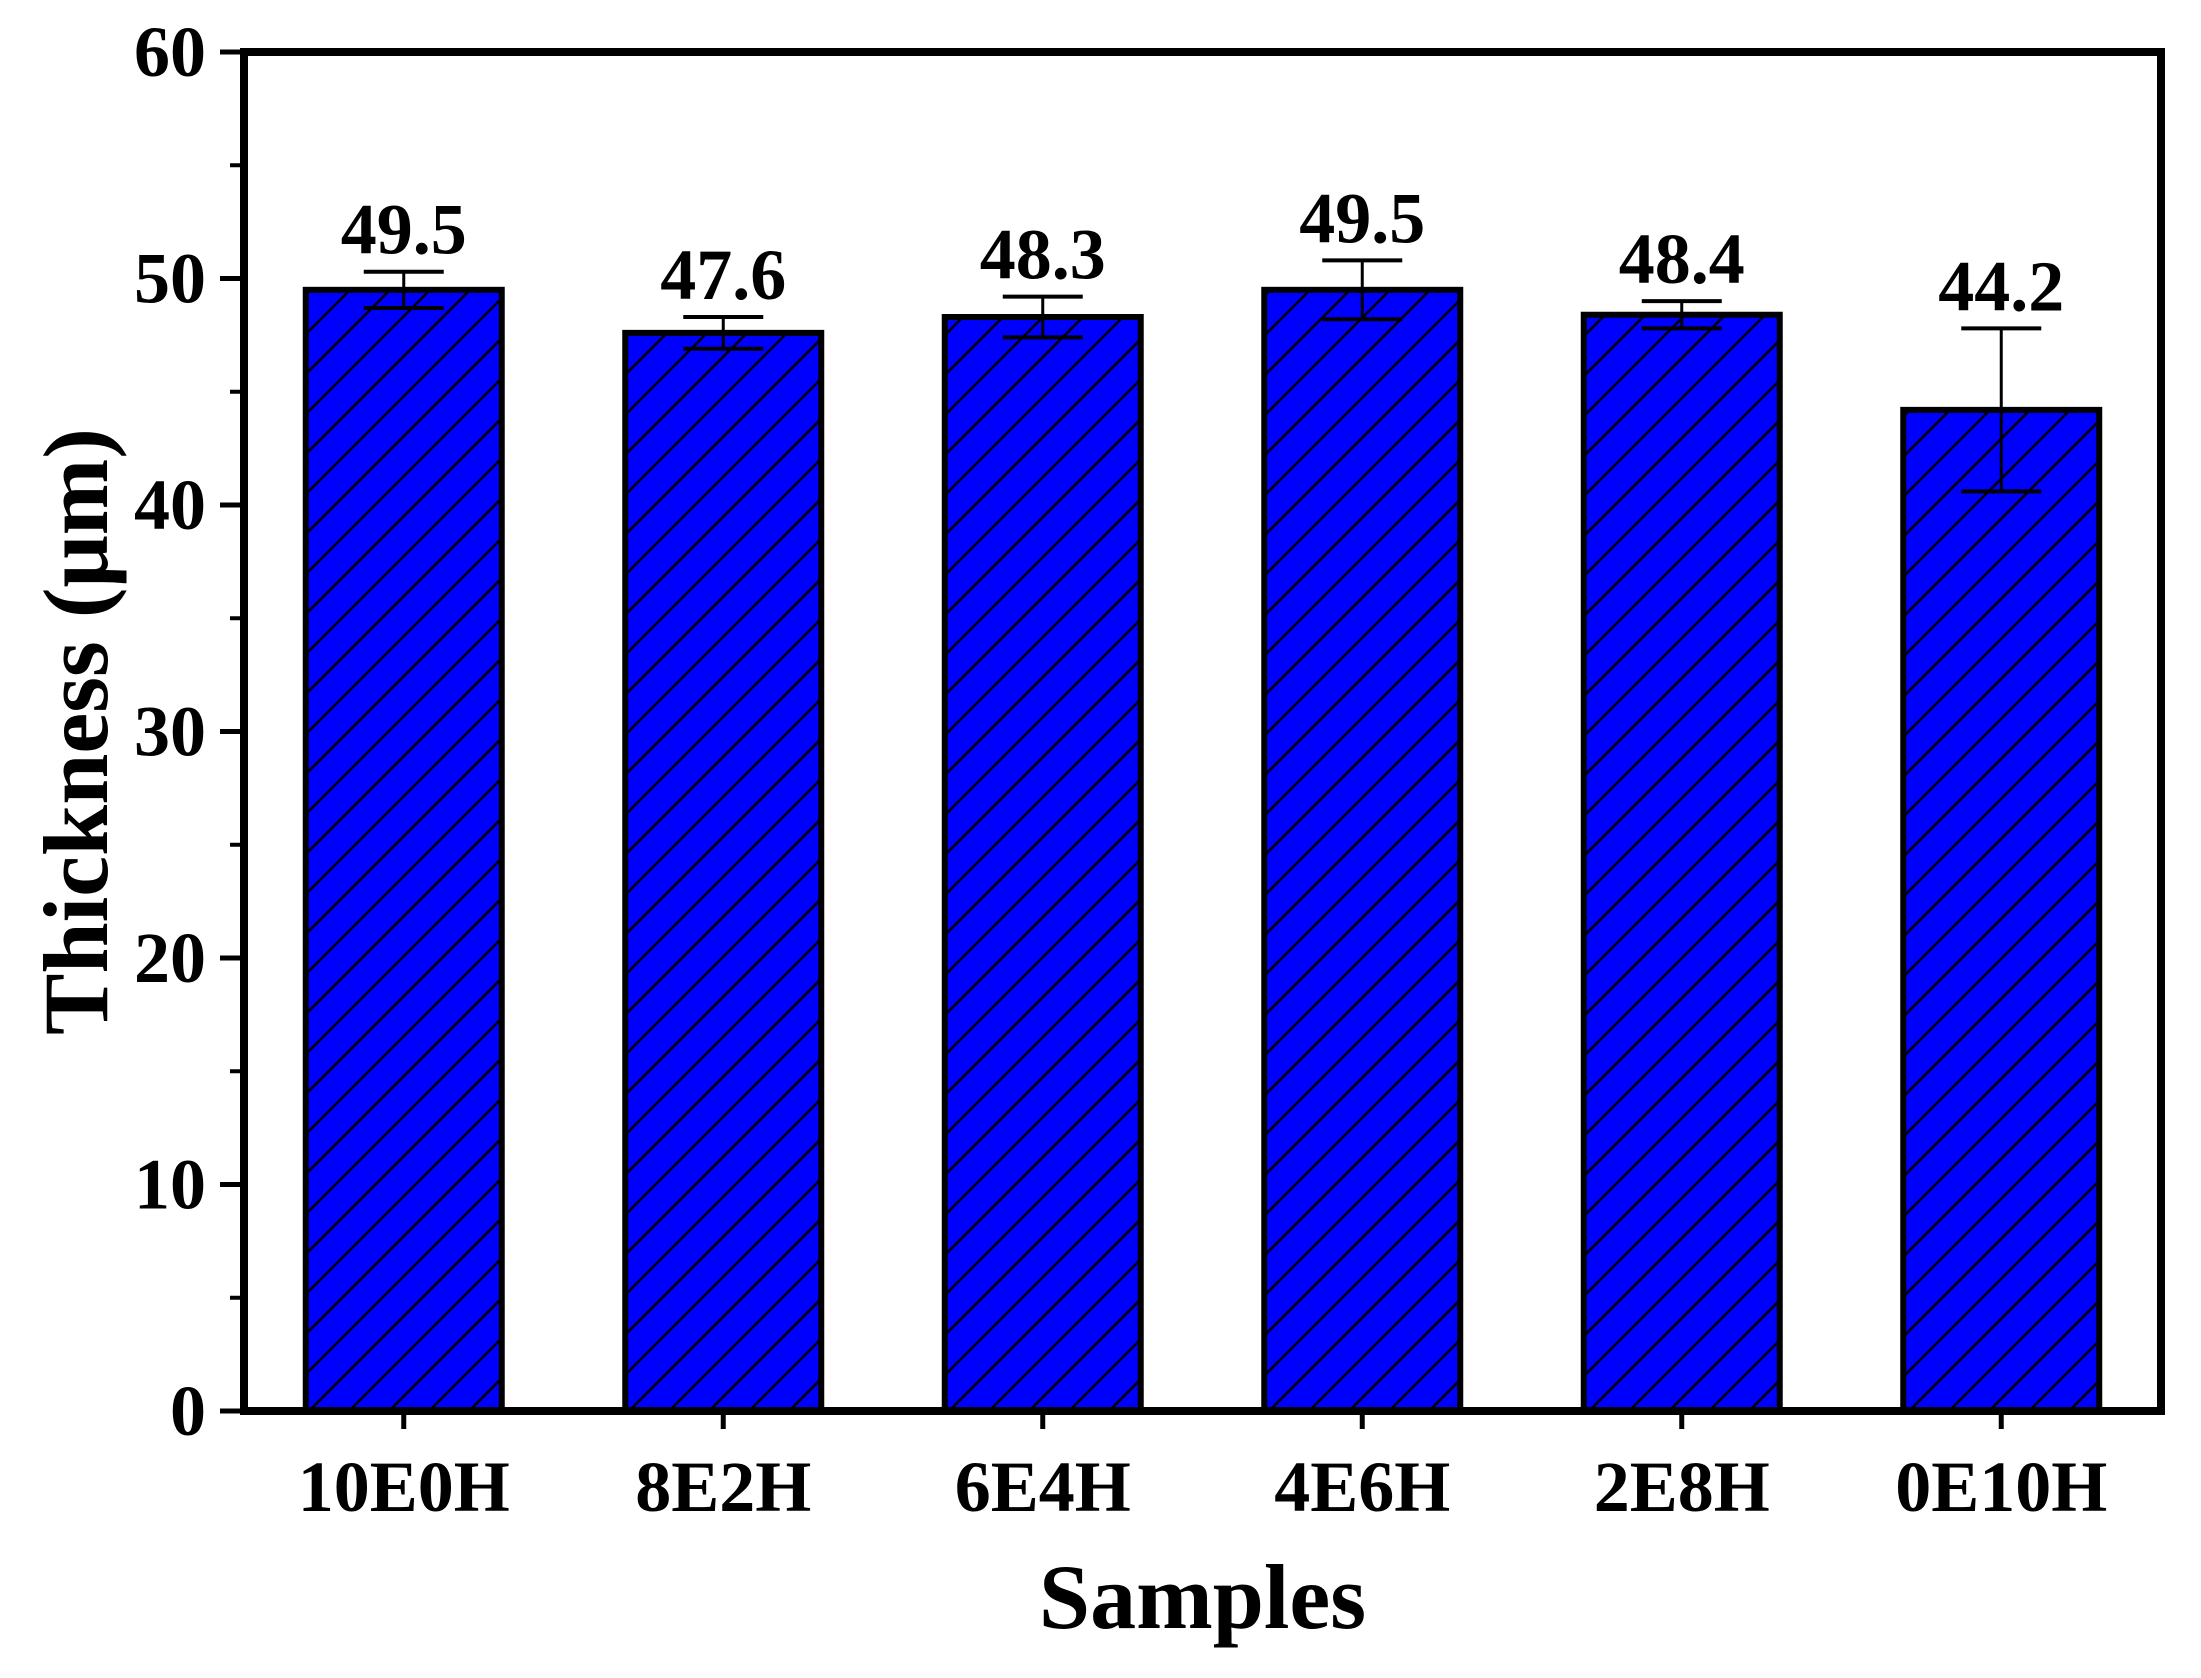 The width and height of the screenshot is (2201, 1678). I want to click on y-axis-title: Thickness (μm), so click(76, 731).